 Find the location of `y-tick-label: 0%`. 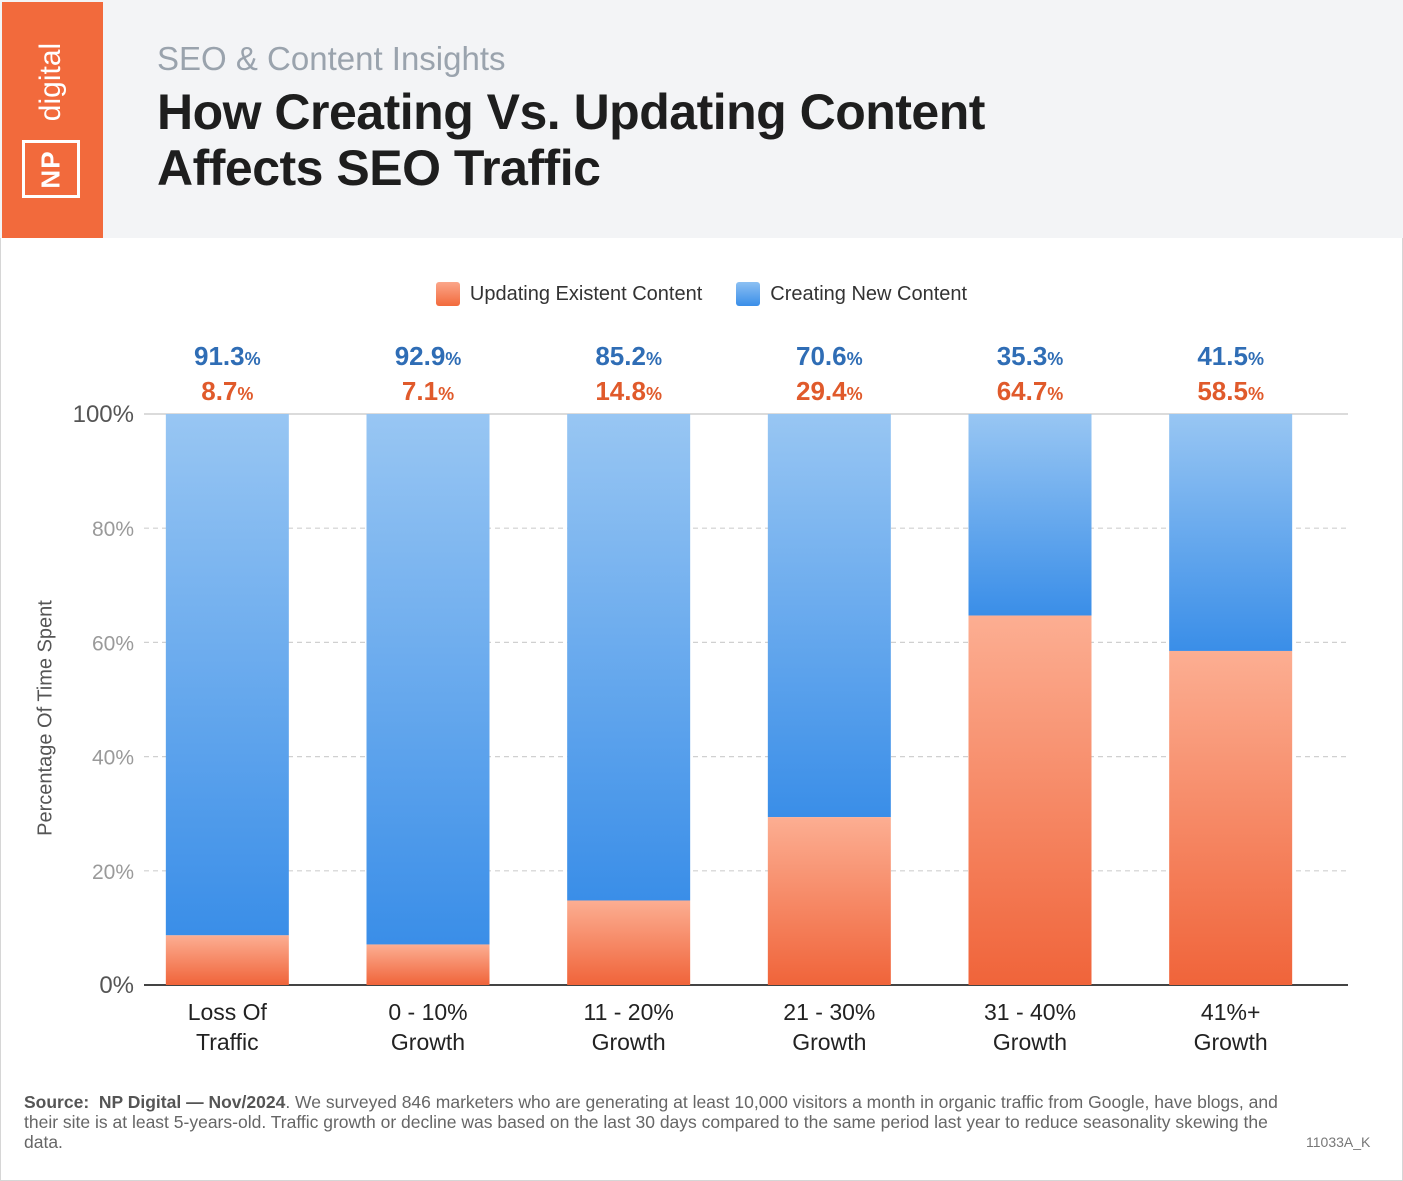

y-tick-label: 0% is located at coordinates (116, 985).